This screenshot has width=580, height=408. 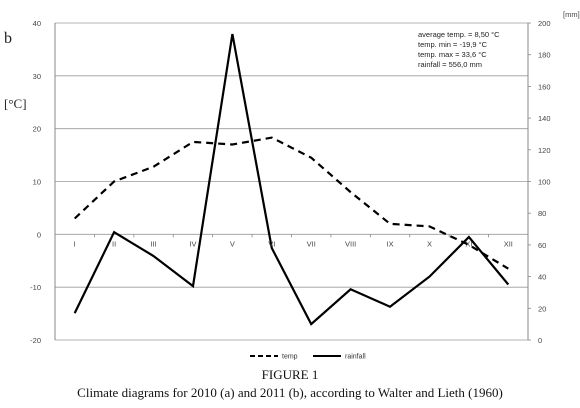 I want to click on left-axis-unit: [°C], so click(x=15, y=103).